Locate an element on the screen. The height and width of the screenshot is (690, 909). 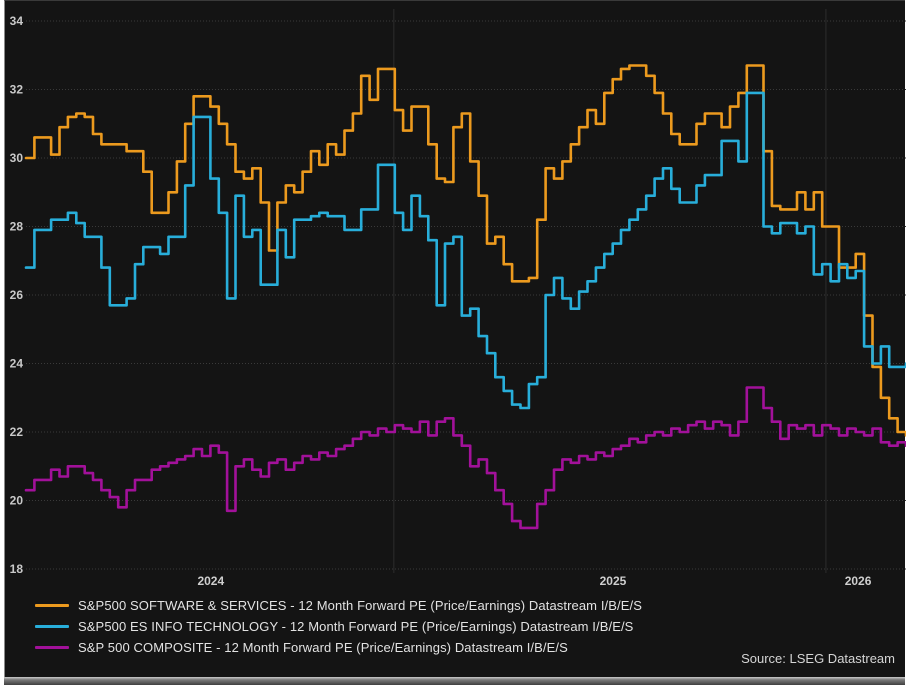
legend-swatch-magenta is located at coordinates (52, 647).